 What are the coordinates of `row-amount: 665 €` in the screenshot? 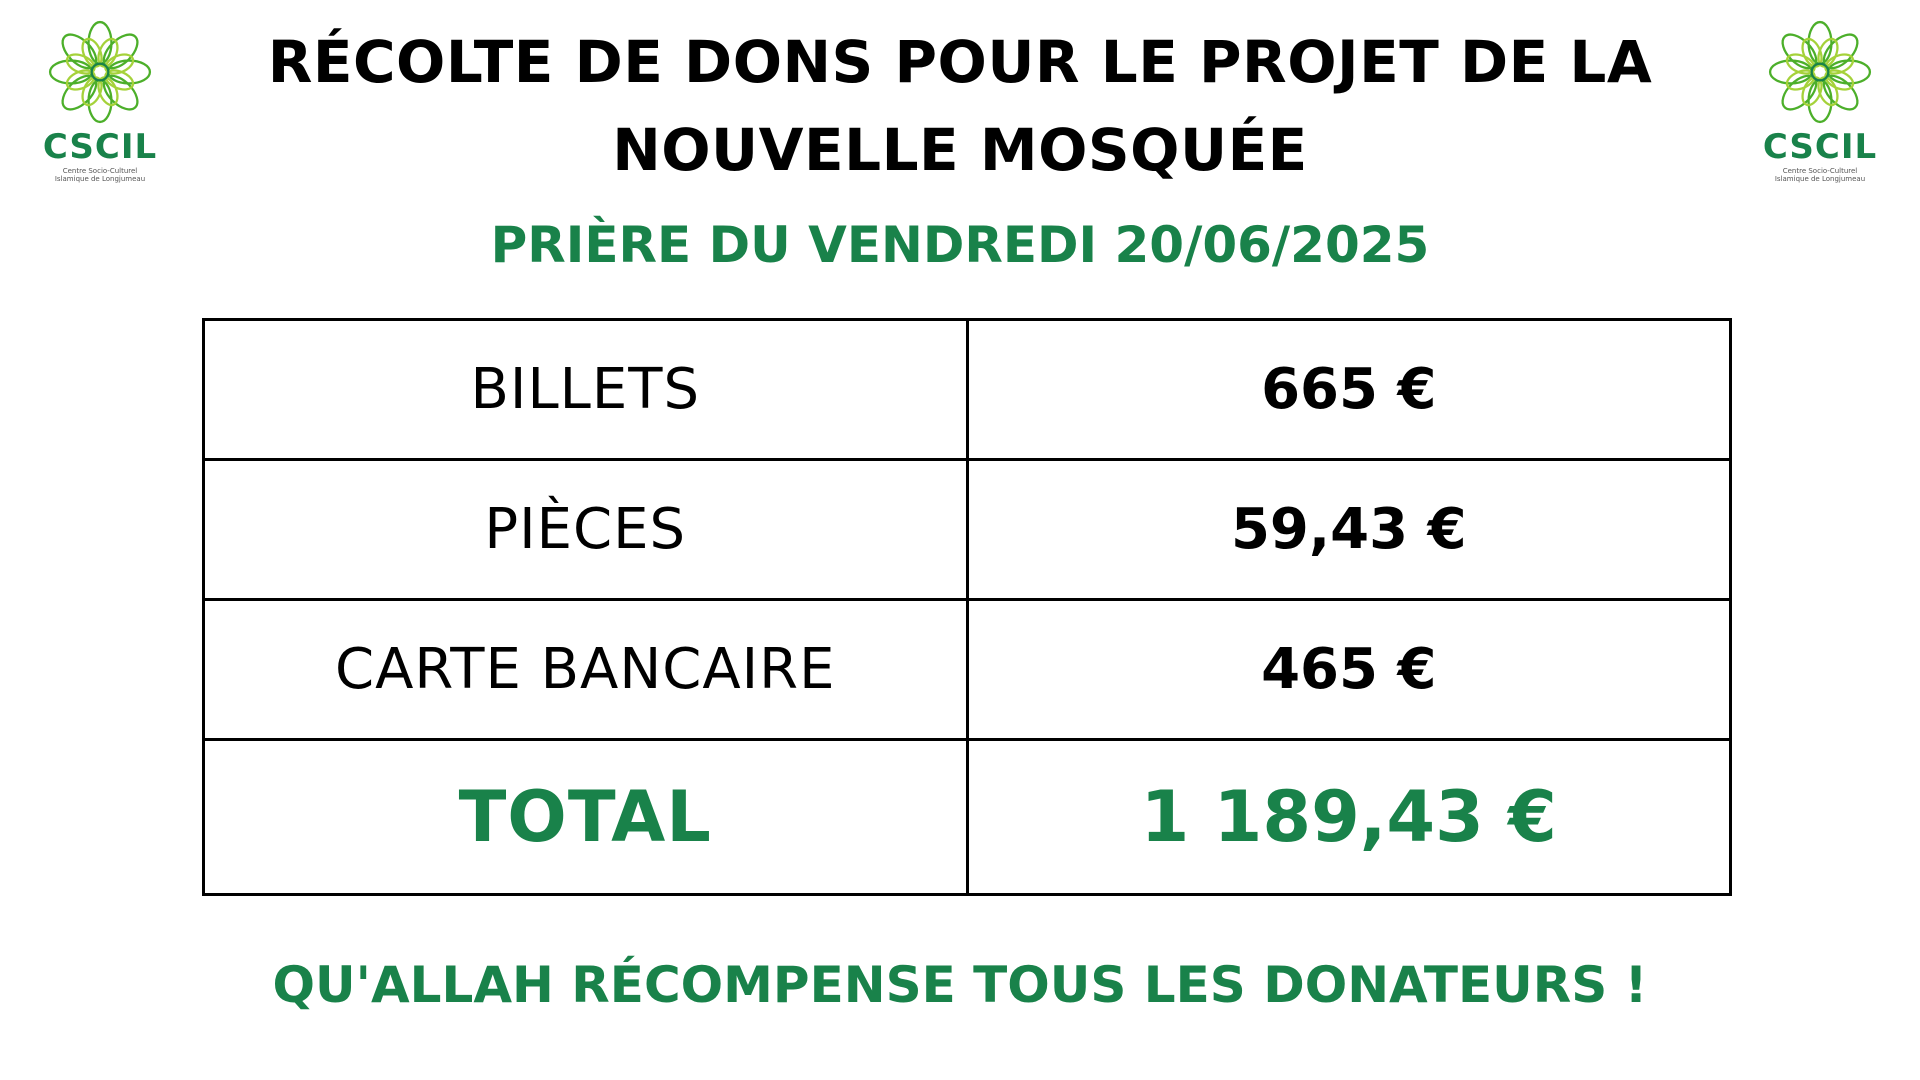 It's located at (1348, 389).